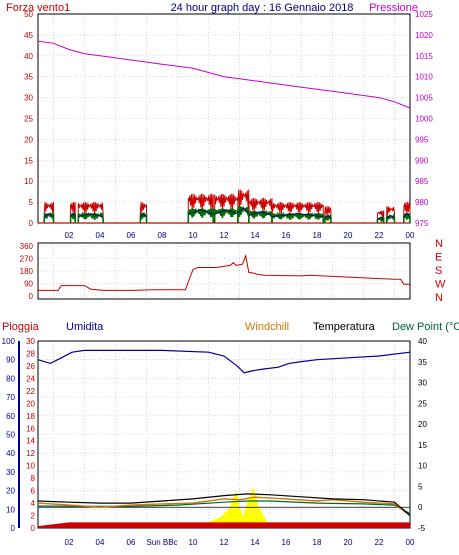 This screenshot has width=459, height=555. I want to click on y-tick-humidity: 10, so click(10, 509).